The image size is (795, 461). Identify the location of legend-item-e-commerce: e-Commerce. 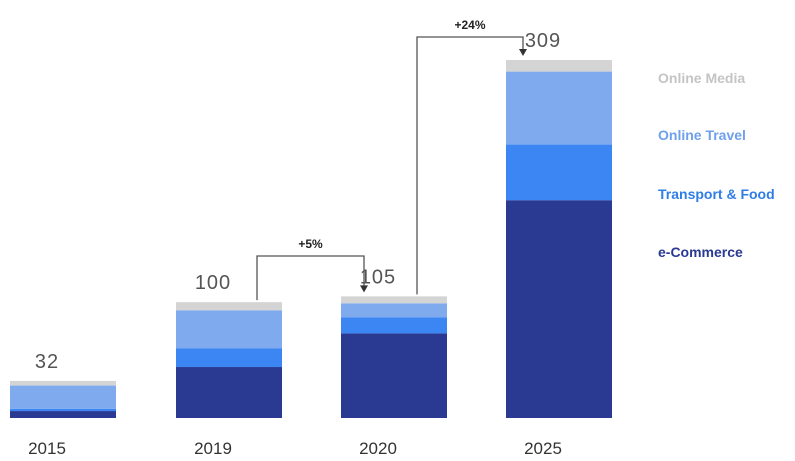
(700, 252).